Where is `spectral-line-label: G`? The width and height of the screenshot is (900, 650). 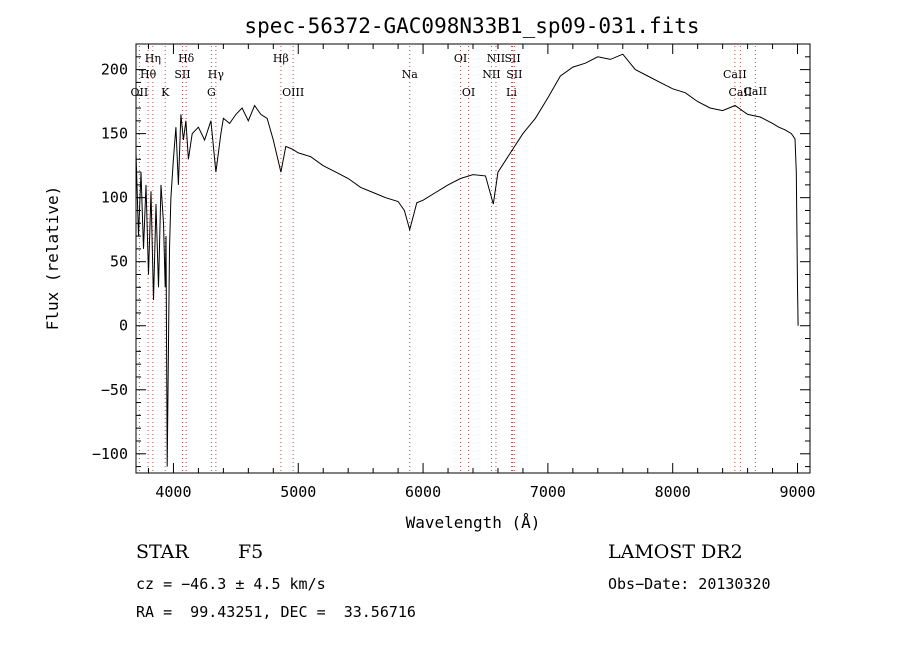
spectral-line-label: G is located at coordinates (211, 92).